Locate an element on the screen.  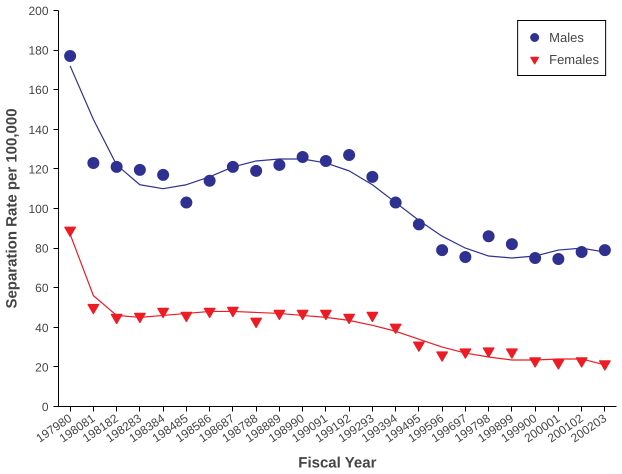
y-tick-label: 20 is located at coordinates (42, 367).